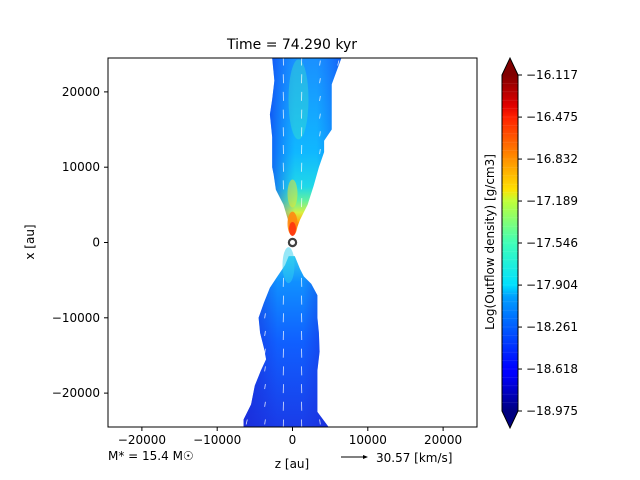 The image size is (640, 480). Describe the element at coordinates (414, 458) in the screenshot. I see `velocity-key-label: 30.57 [km/s]` at that location.